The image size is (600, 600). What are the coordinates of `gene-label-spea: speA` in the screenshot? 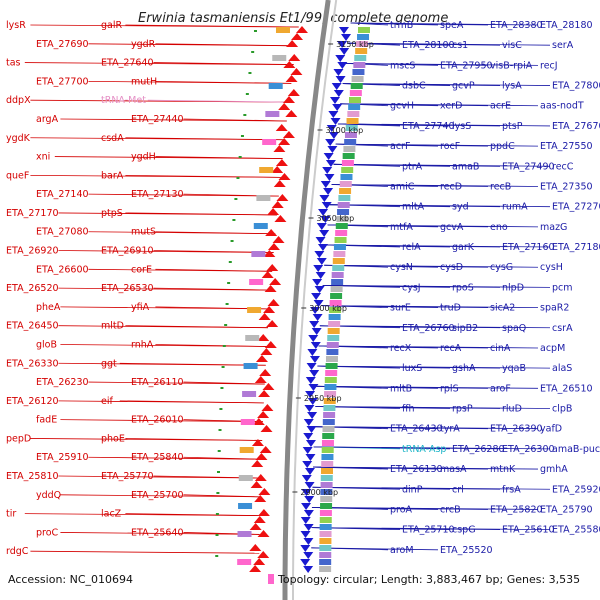 It's located at (452, 25).